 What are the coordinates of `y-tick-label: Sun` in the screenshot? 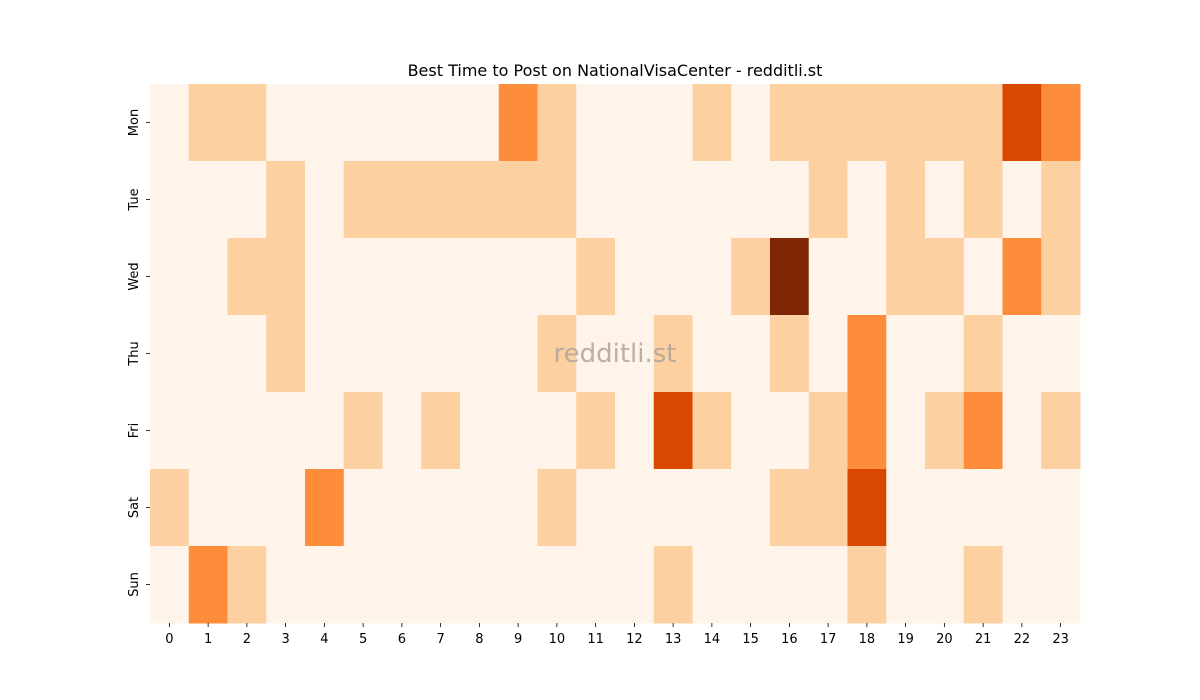 It's located at (134, 584).